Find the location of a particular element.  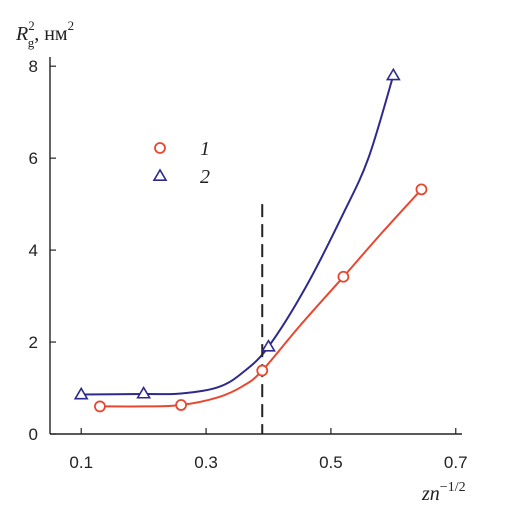

y-axis-title-text: R2 g, нм2 is located at coordinates (44, 34).